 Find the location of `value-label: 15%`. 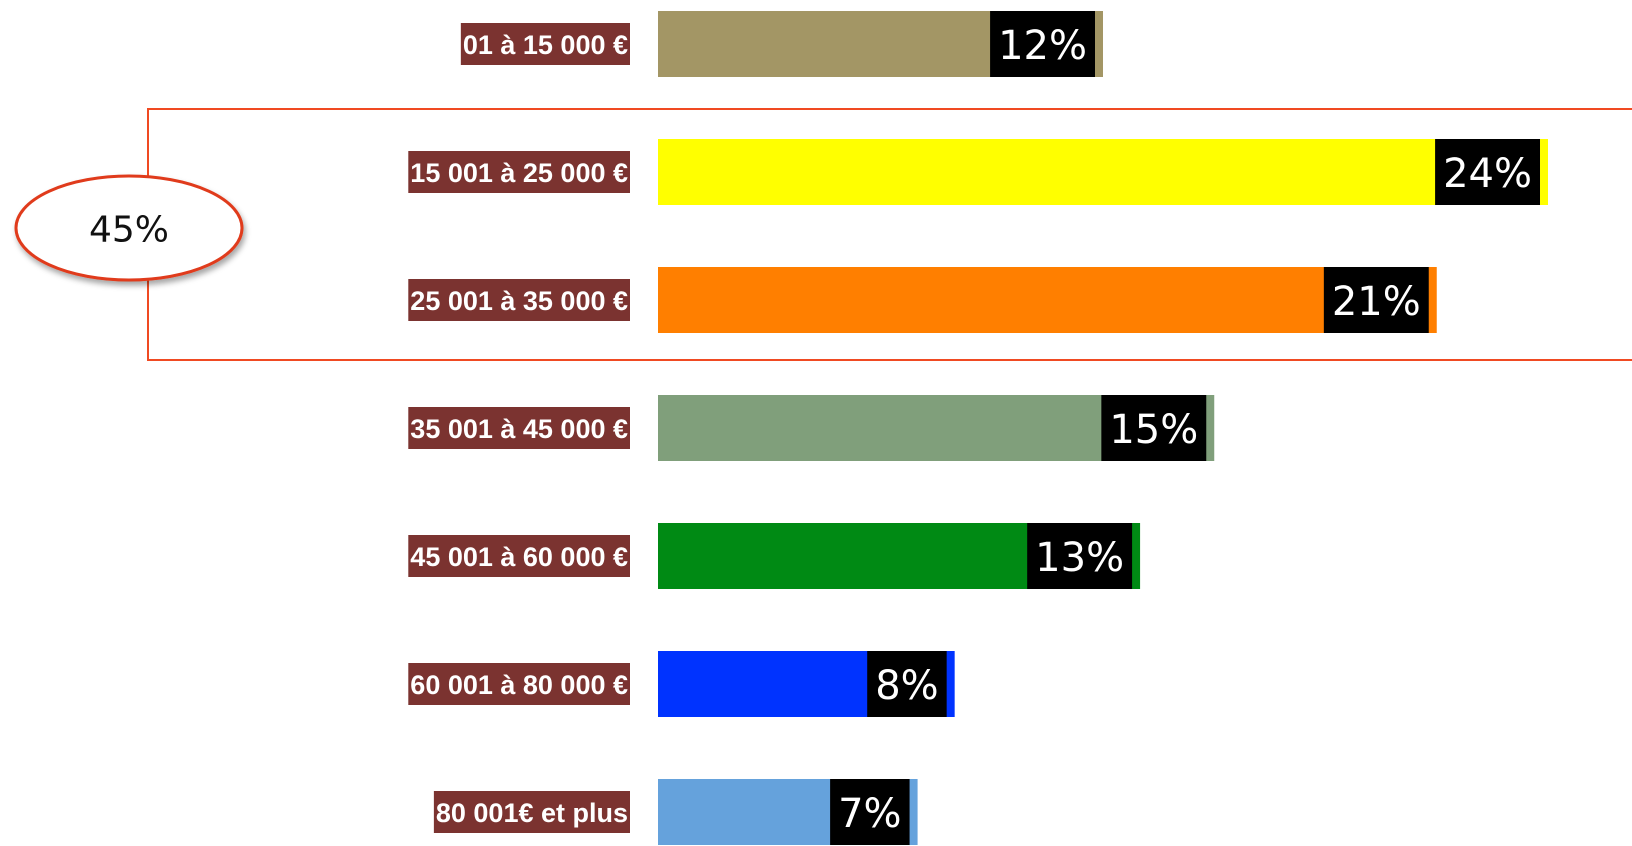

value-label: 15% is located at coordinates (1153, 430).